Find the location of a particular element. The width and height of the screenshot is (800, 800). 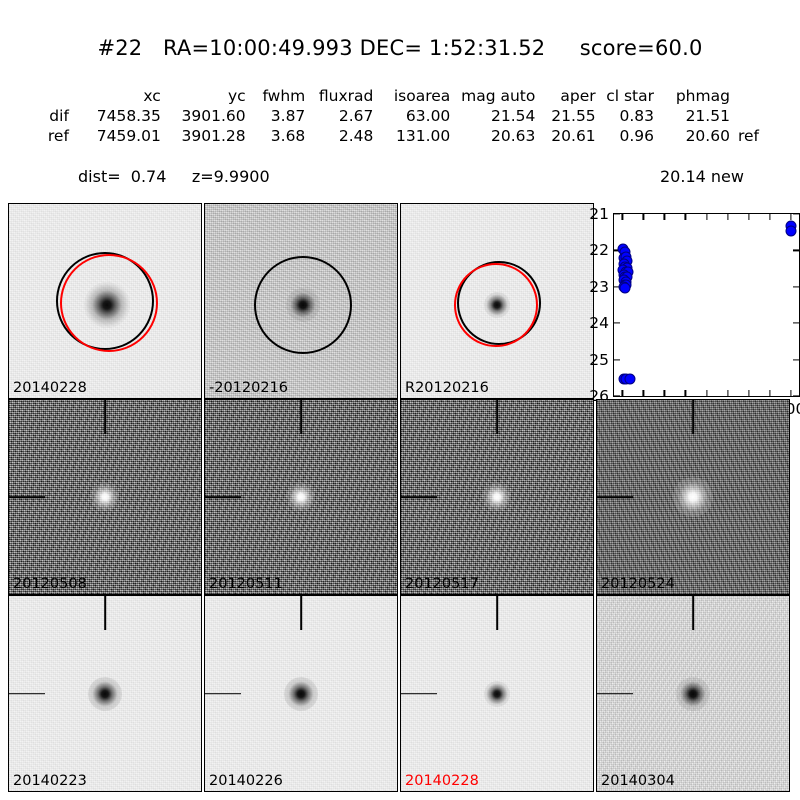

scatter-plot-area: 2122232425260100200300400500600700800 is located at coordinates (694, 311).